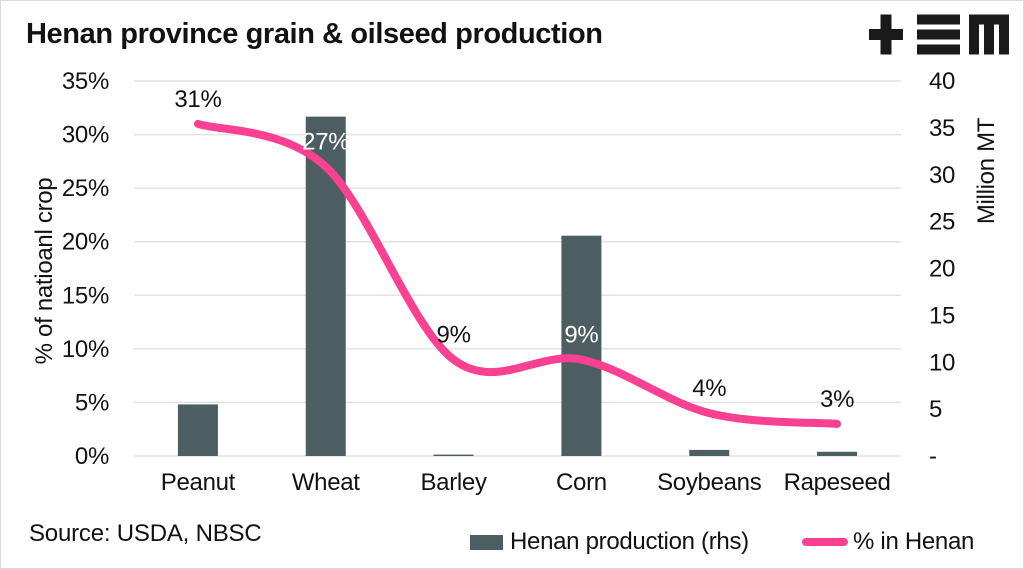 The width and height of the screenshot is (1024, 569). What do you see at coordinates (325, 142) in the screenshot?
I see `data-label: 27%` at bounding box center [325, 142].